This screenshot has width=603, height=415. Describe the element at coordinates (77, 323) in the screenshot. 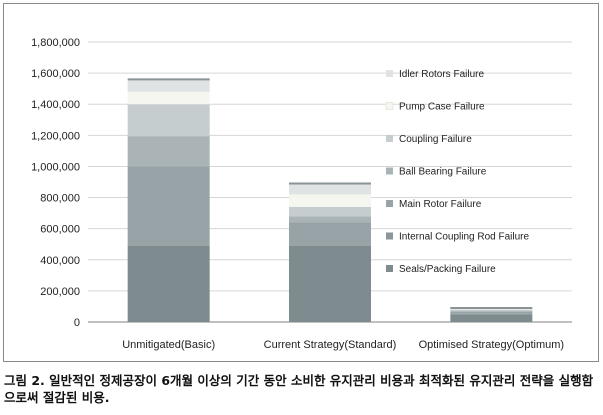

I see `y-tick-label: 0` at that location.